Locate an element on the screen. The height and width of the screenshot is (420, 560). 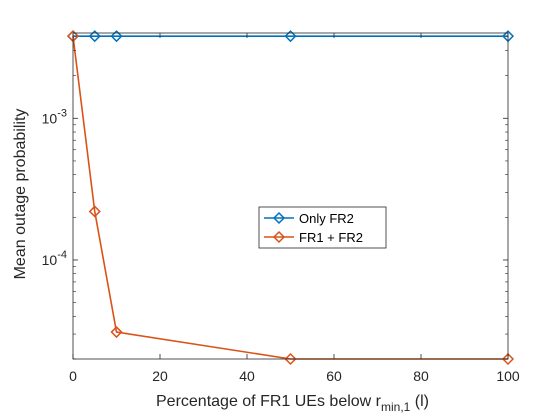
legend-label-2: FR1 + FR2 is located at coordinates (331, 237).